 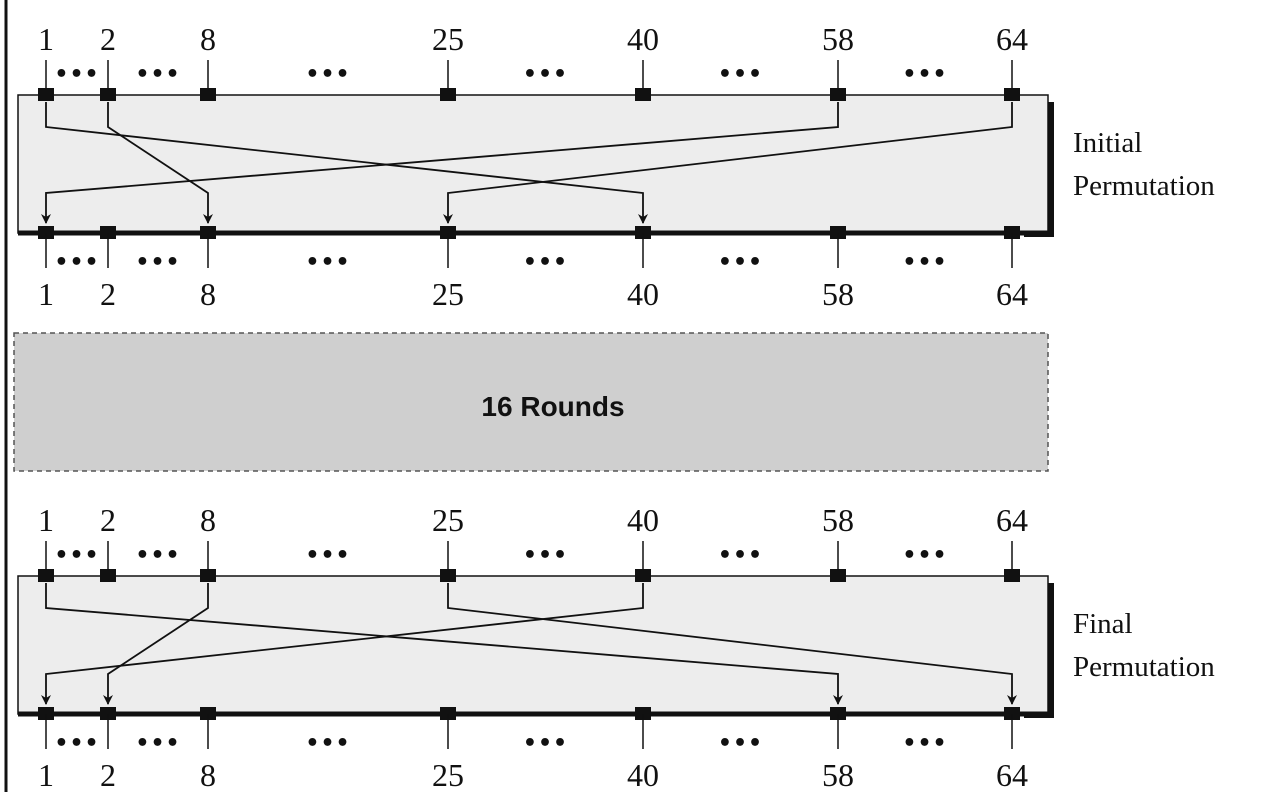 What do you see at coordinates (643, 39) in the screenshot?
I see `initial-top-label-40: 40` at bounding box center [643, 39].